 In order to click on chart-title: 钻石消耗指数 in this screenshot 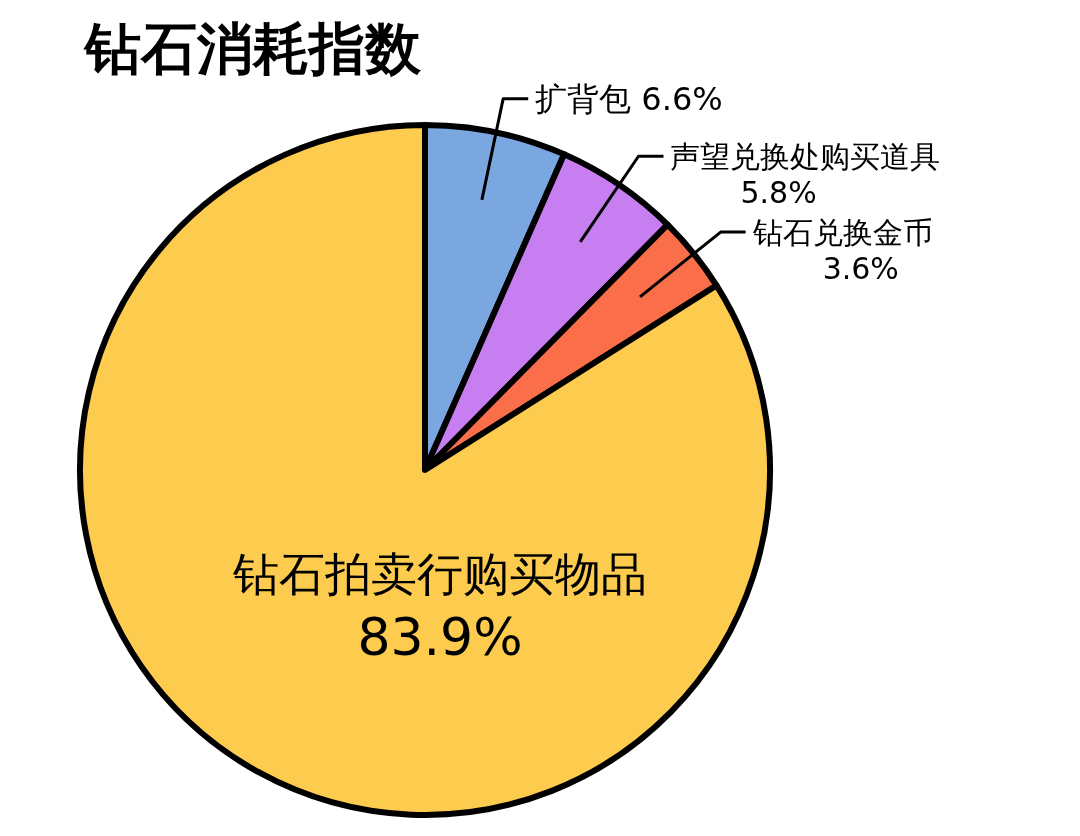, I will do `click(252, 48)`.